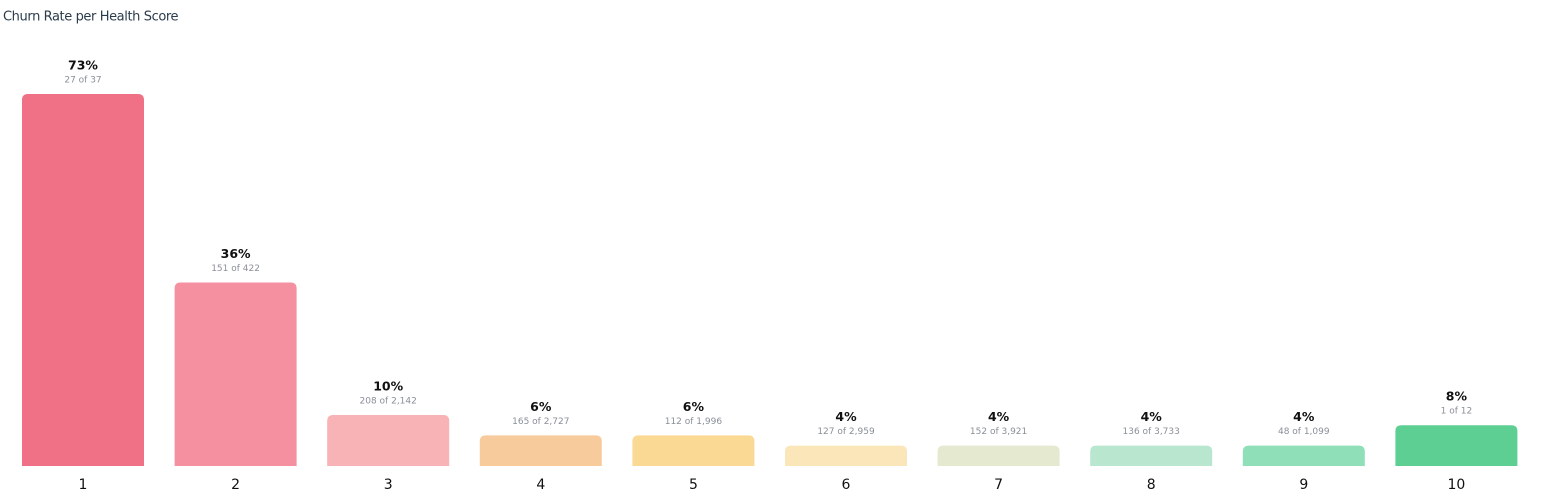 The image size is (1544, 498). Describe the element at coordinates (694, 422) in the screenshot. I see `count-label: 112 of 1,996` at that location.